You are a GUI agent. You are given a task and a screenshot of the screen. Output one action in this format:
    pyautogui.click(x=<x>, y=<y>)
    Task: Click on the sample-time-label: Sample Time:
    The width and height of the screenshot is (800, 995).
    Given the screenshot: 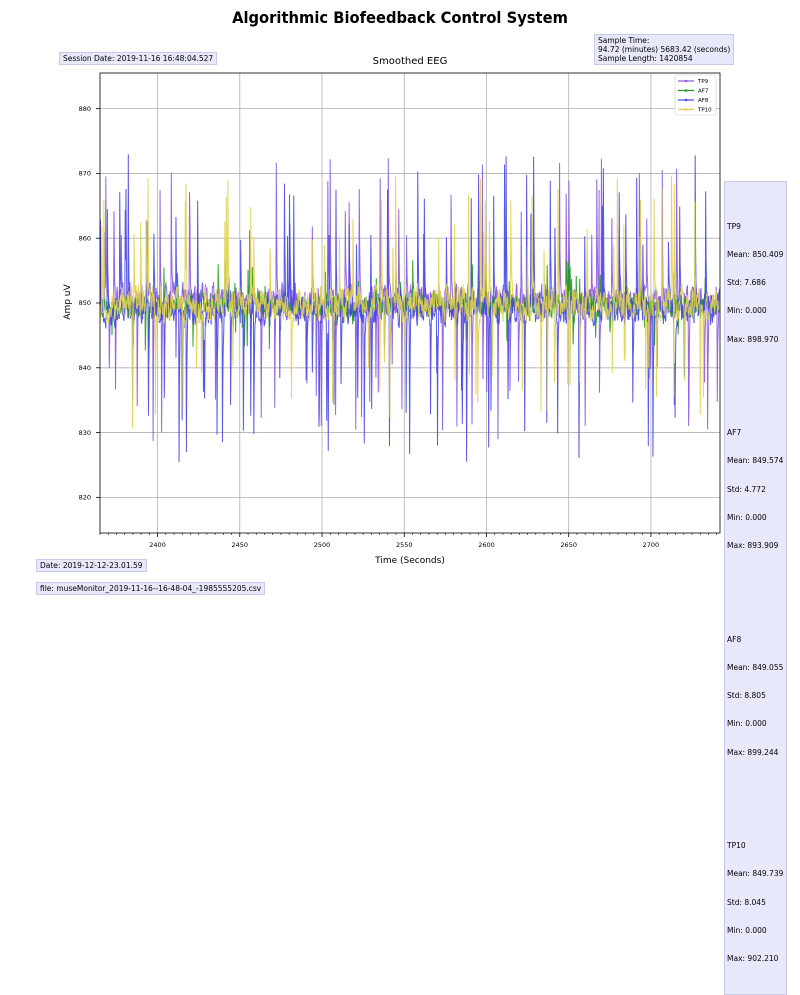 What is the action you would take?
    pyautogui.click(x=624, y=40)
    